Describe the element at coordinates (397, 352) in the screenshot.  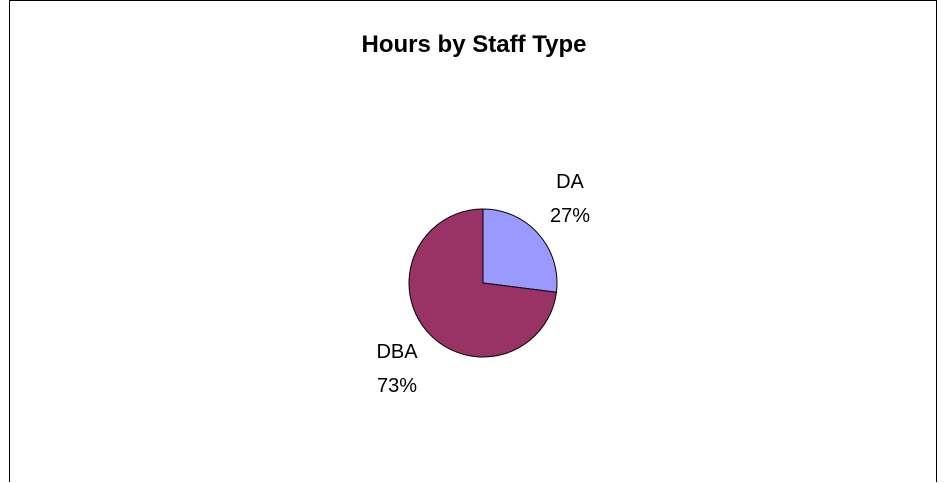
I see `slice-label-dba: DBA` at that location.